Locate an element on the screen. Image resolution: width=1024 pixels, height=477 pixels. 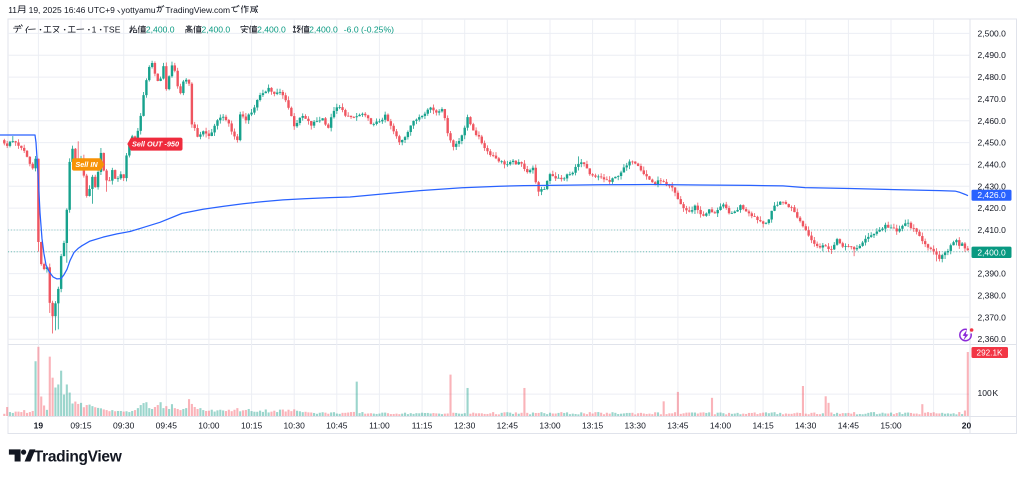
svg-text: 13:15 is located at coordinates (593, 426).